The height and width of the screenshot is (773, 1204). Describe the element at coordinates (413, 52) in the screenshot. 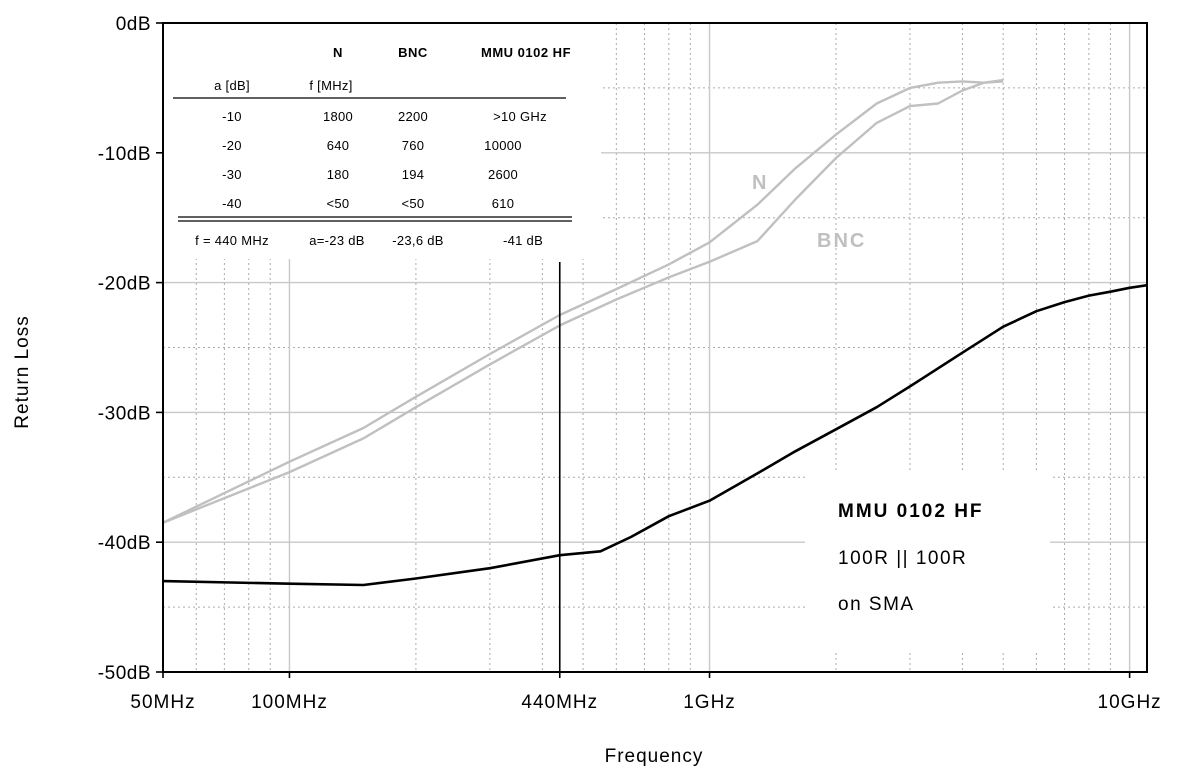

I see `table-header-bnc: BNC` at that location.